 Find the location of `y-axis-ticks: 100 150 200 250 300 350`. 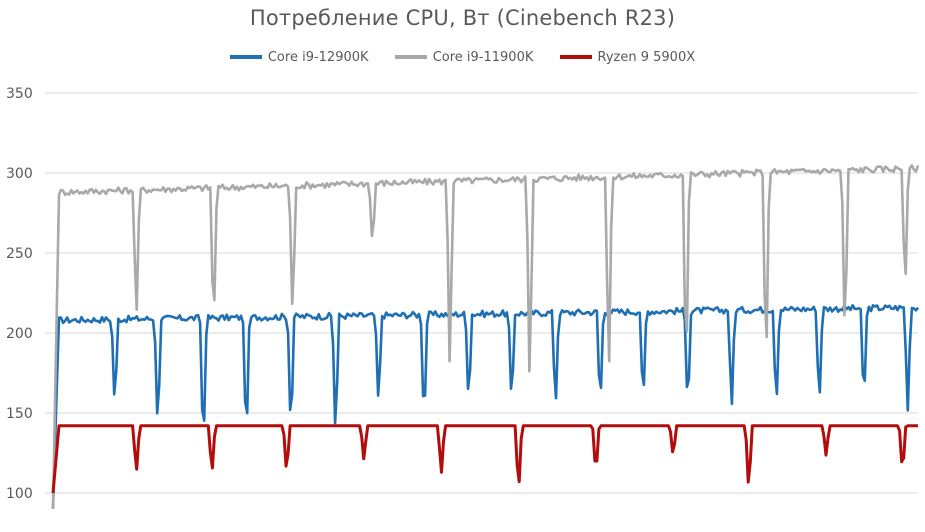

y-axis-ticks: 100 150 200 250 300 350 is located at coordinates (19, 294).